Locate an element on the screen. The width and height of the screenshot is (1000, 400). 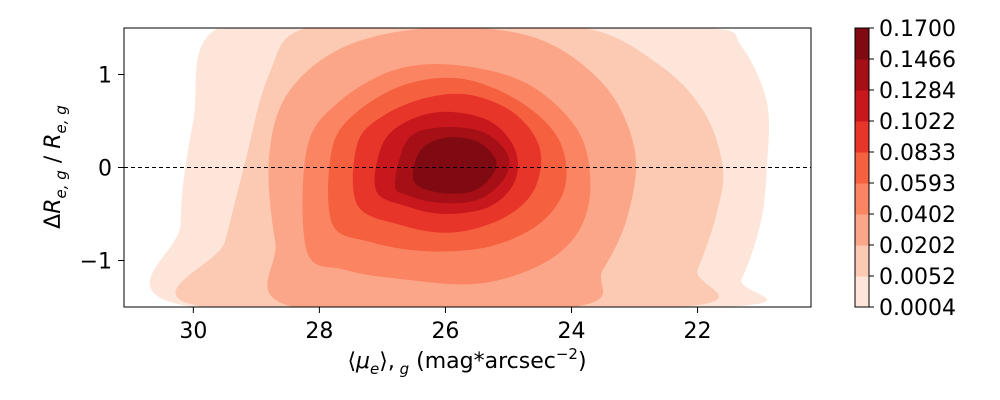
x-tick-label: 30 is located at coordinates (193, 331).